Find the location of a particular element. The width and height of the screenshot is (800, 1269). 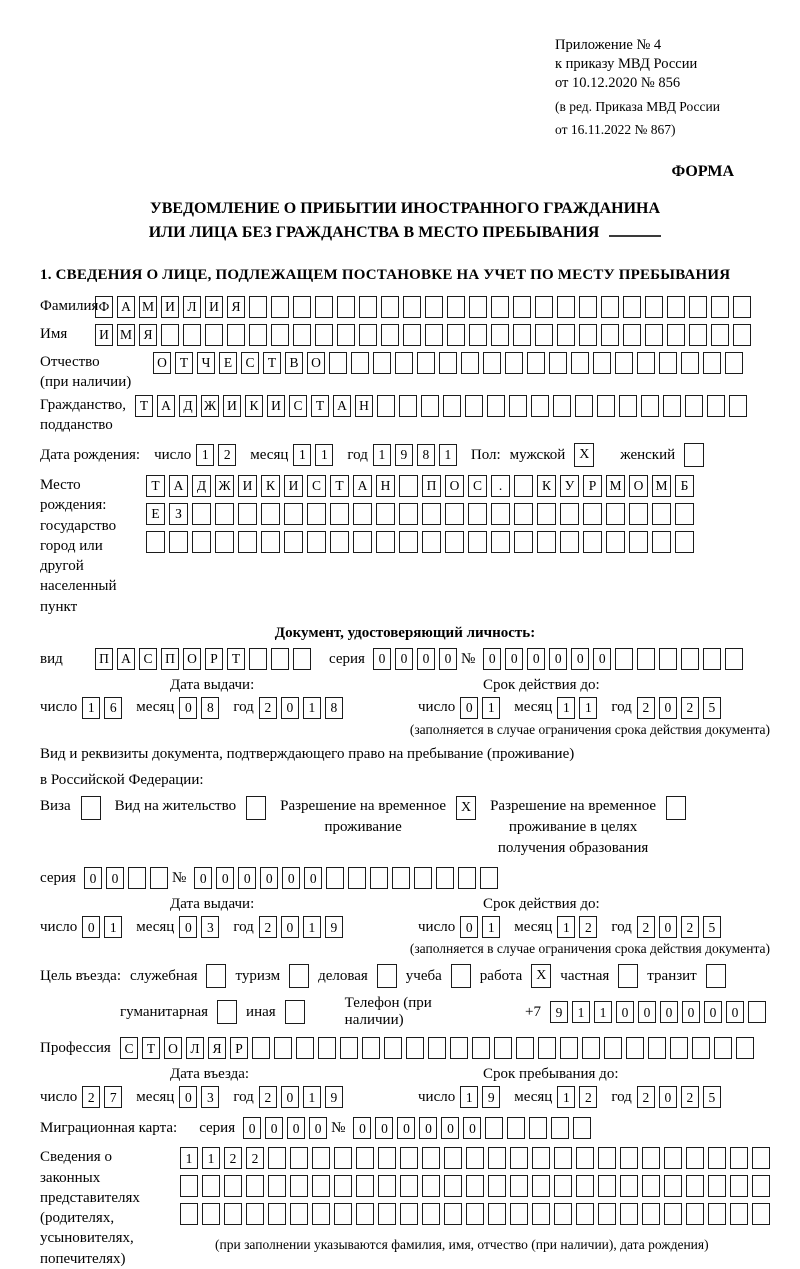

char-cell: 5 is located at coordinates (711, 927).